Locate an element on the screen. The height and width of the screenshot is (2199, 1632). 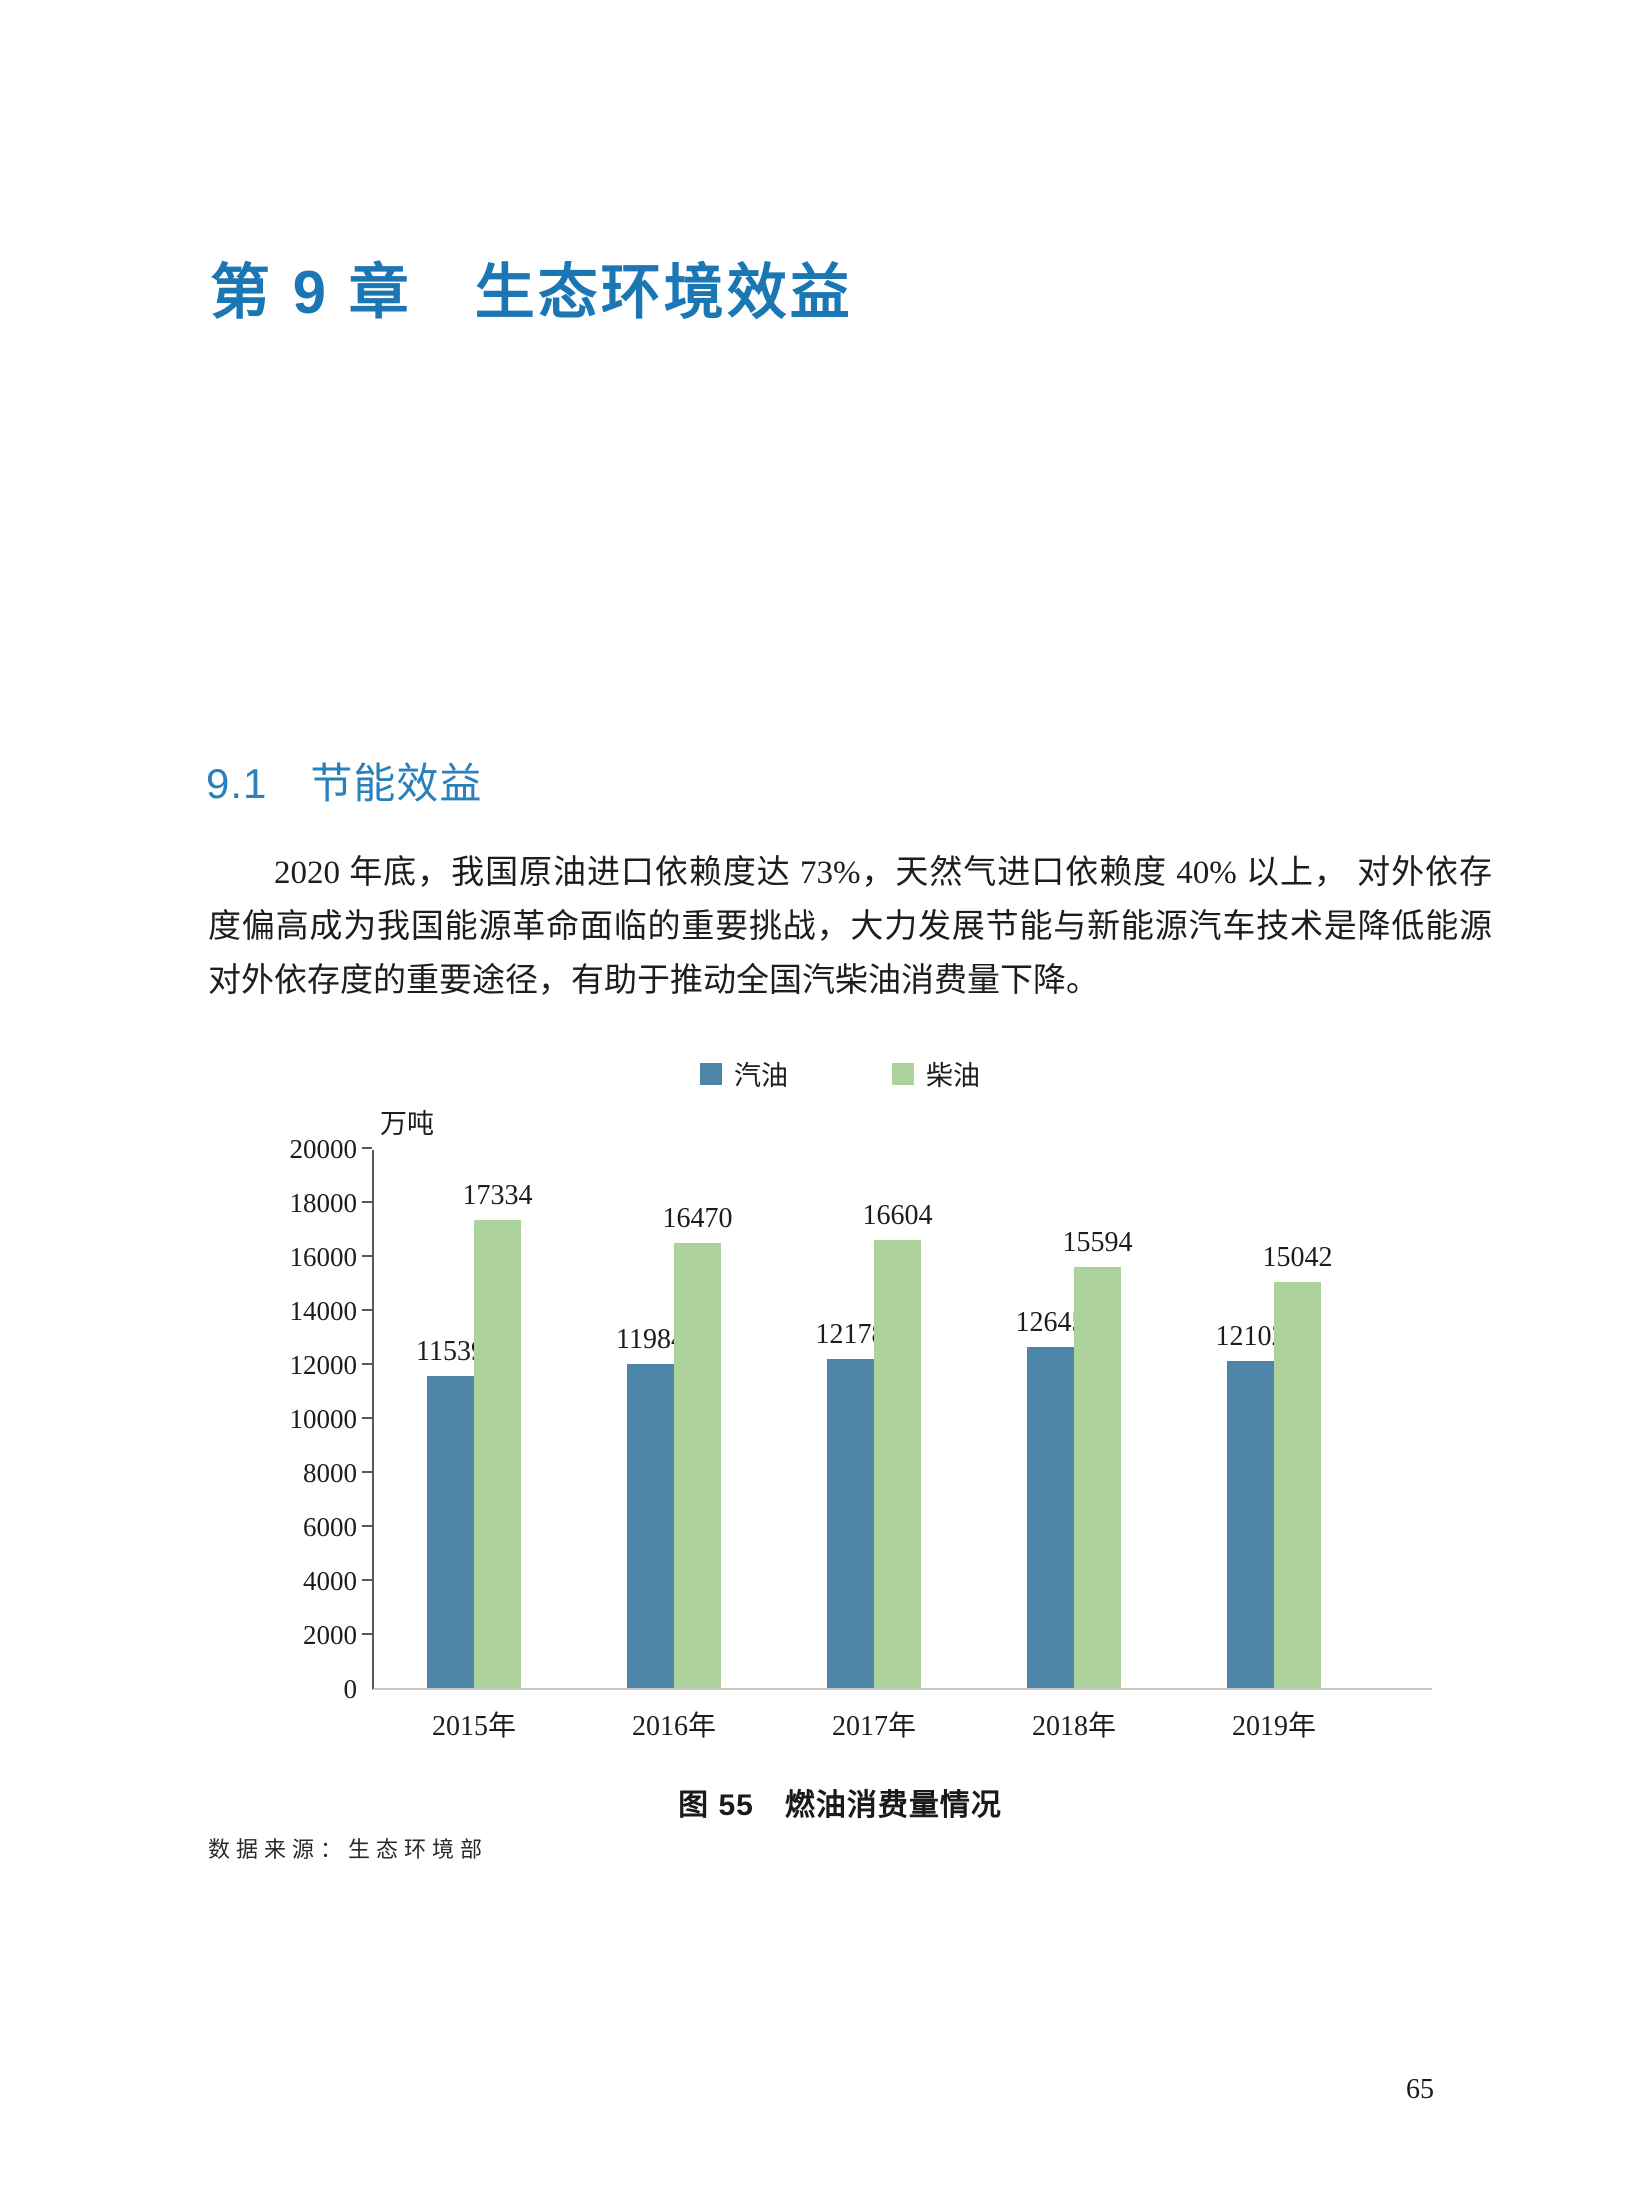
bar-value-label: 11984 is located at coordinates (650, 1340).